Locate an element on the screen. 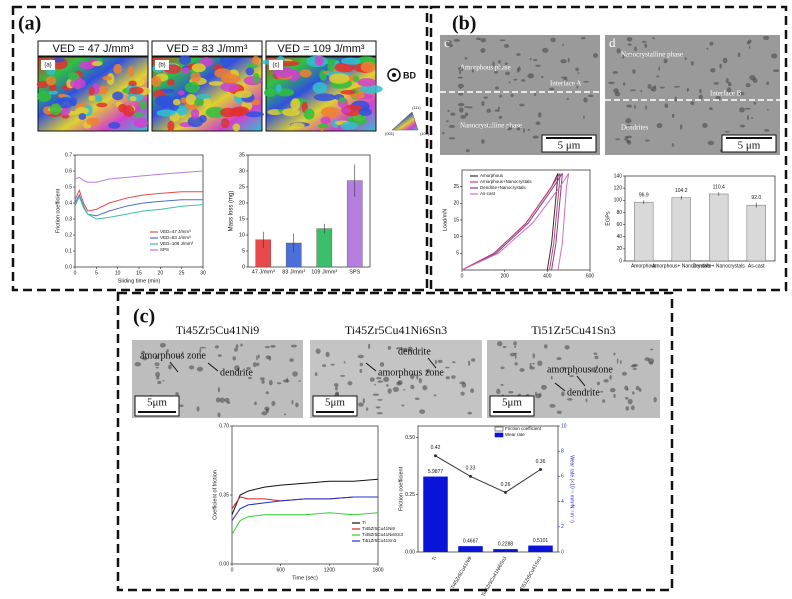 This screenshot has height=599, width=792. legend-label: VED=83 J/mm³ is located at coordinates (175, 237).